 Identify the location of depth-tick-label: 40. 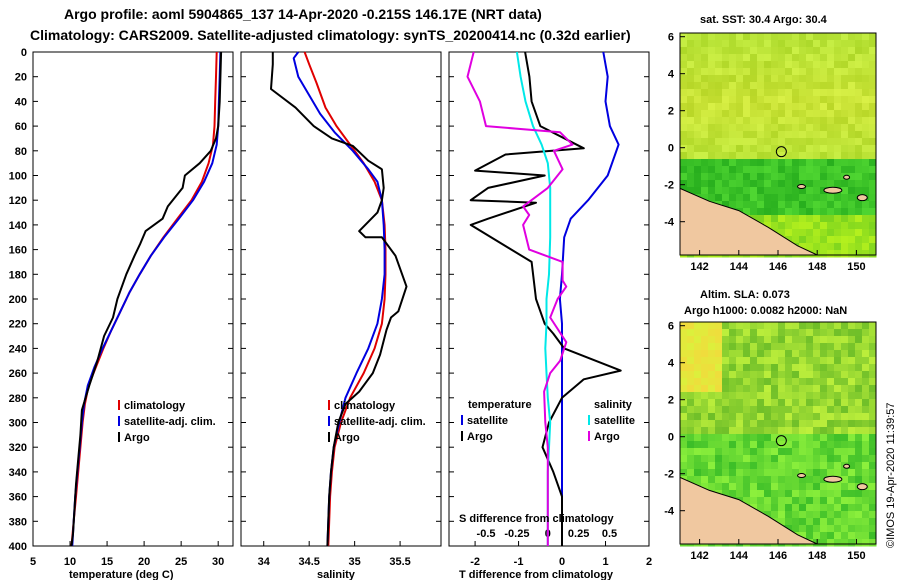
(21, 102).